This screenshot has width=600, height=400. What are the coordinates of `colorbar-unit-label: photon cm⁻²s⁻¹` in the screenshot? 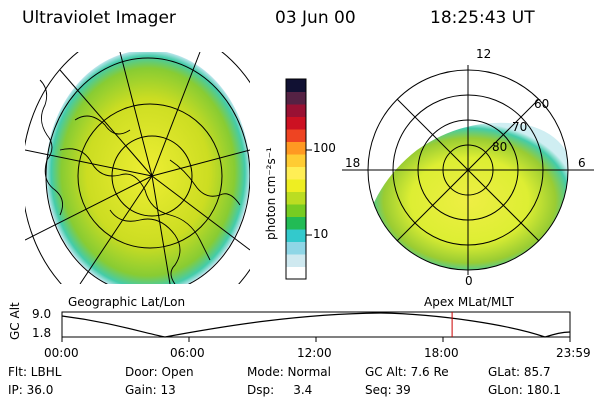 It's located at (271, 193).